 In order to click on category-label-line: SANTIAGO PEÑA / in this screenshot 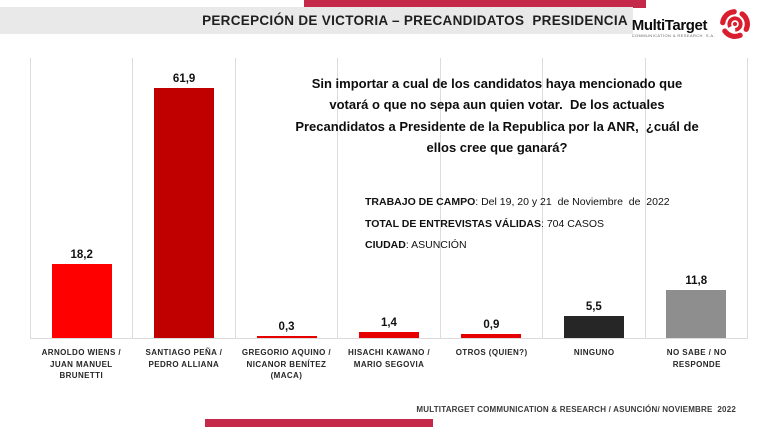, I will do `click(184, 352)`.